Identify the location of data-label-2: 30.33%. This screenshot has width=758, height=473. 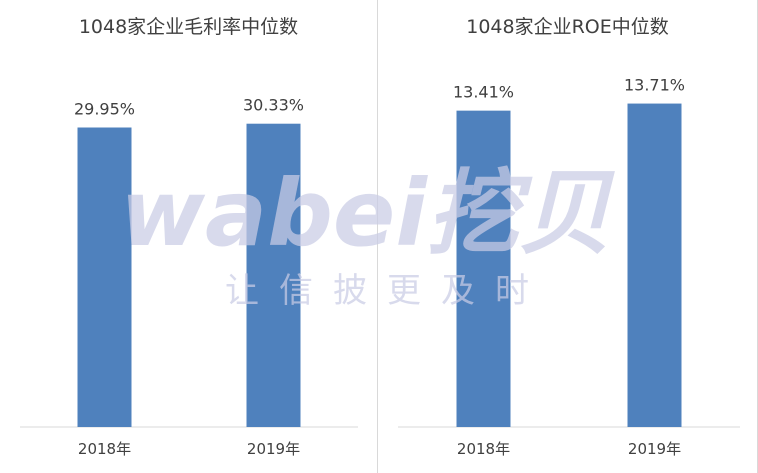
(273, 105).